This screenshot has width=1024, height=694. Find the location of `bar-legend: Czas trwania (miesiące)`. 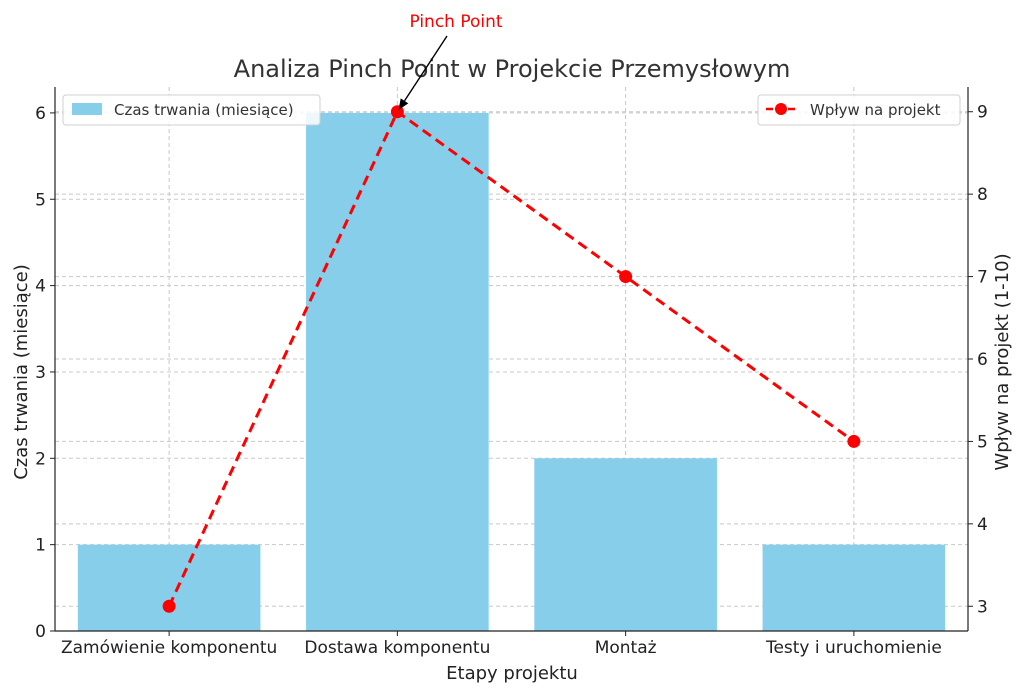

bar-legend: Czas trwania (miesiące) is located at coordinates (191, 110).